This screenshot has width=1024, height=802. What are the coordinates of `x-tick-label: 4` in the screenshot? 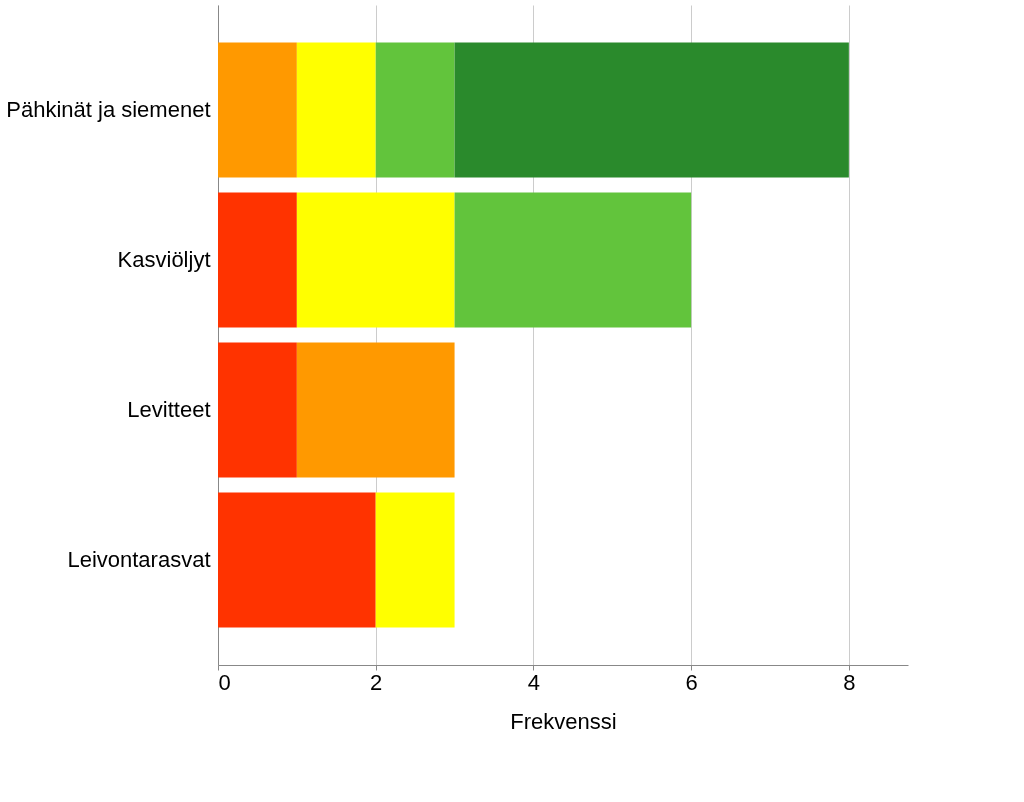 It's located at (534, 682).